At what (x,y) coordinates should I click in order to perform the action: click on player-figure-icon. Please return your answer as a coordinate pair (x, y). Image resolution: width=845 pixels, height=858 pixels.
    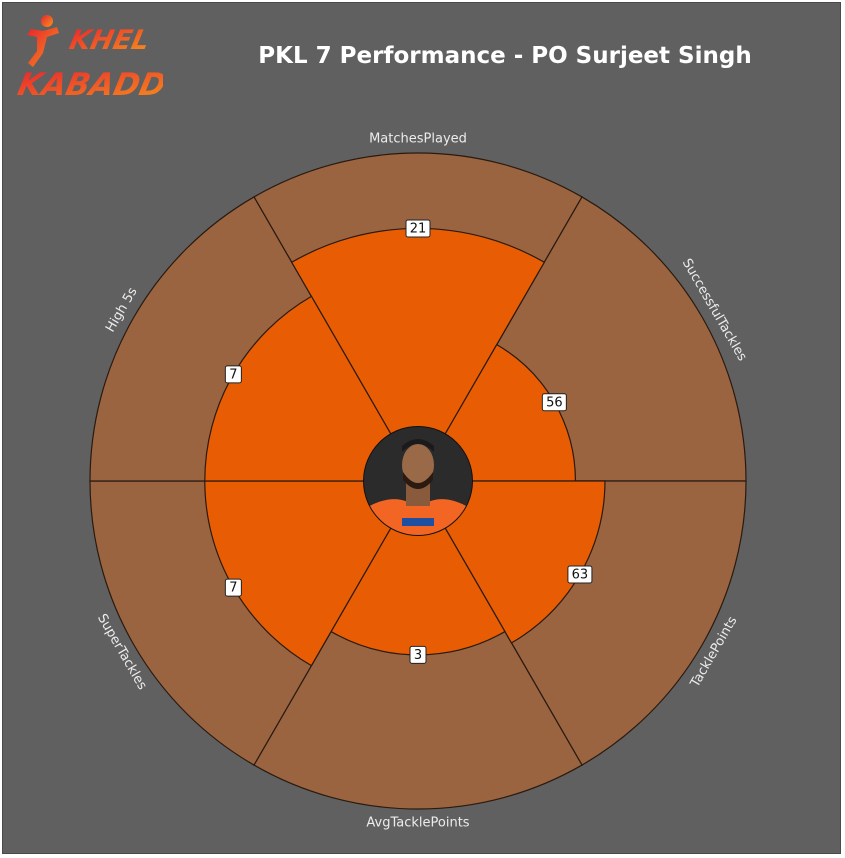
    Looking at the image, I should click on (43, 41).